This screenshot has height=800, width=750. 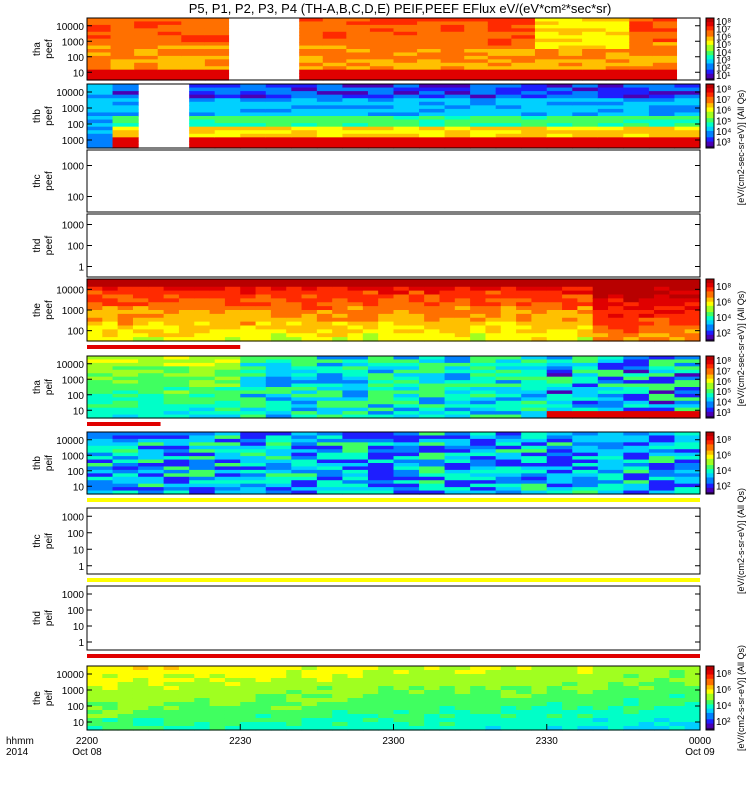 What do you see at coordinates (723, 76) in the screenshot?
I see `colorbar-tick-label: 10¹` at bounding box center [723, 76].